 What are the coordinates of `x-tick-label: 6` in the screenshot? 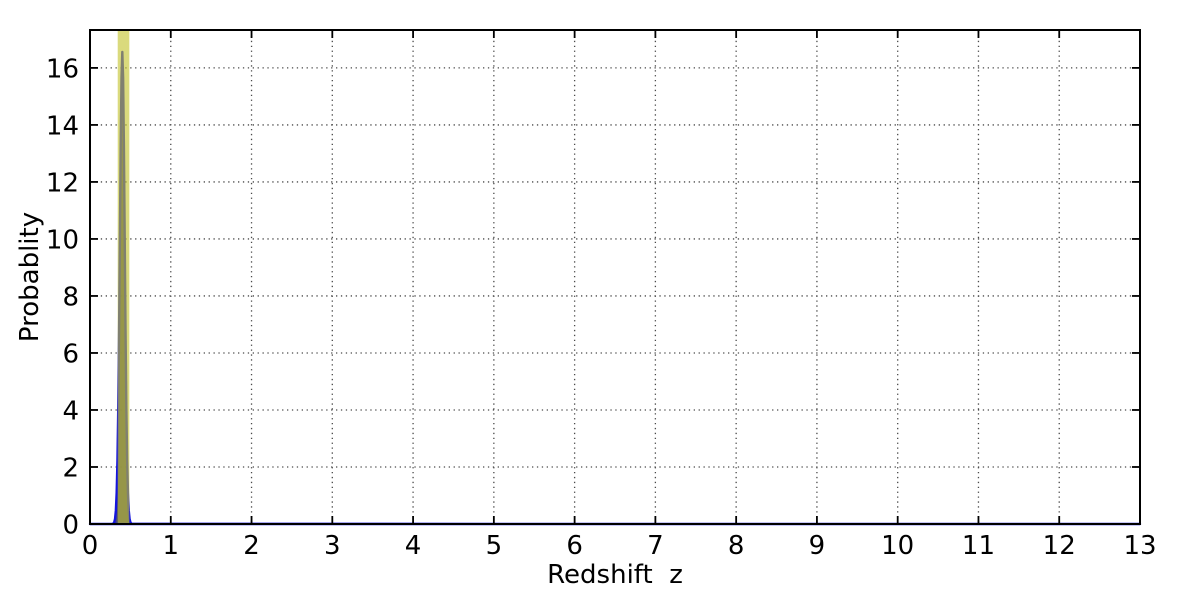 It's located at (574, 546).